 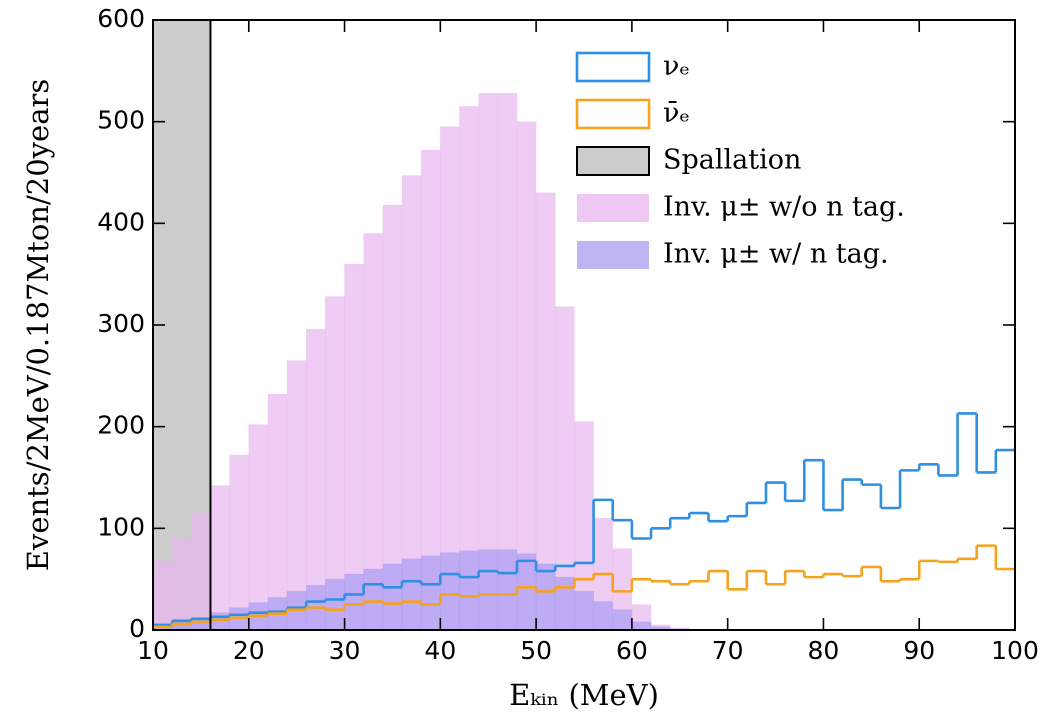 What do you see at coordinates (137, 628) in the screenshot?
I see `y-tick-label: 0` at bounding box center [137, 628].